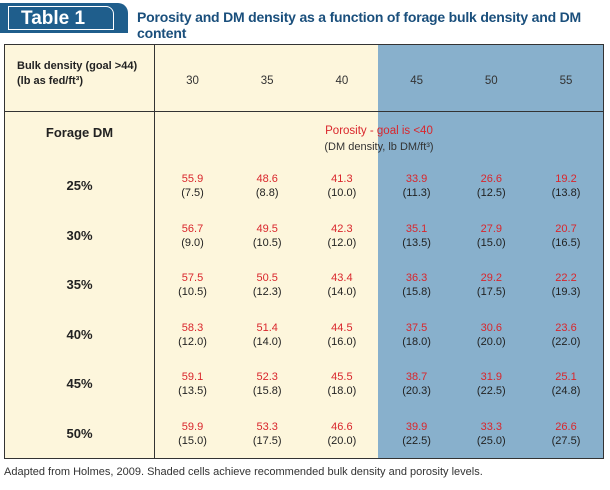 The width and height of the screenshot is (610, 490). I want to click on porosity-value: 42.3, so click(342, 228).